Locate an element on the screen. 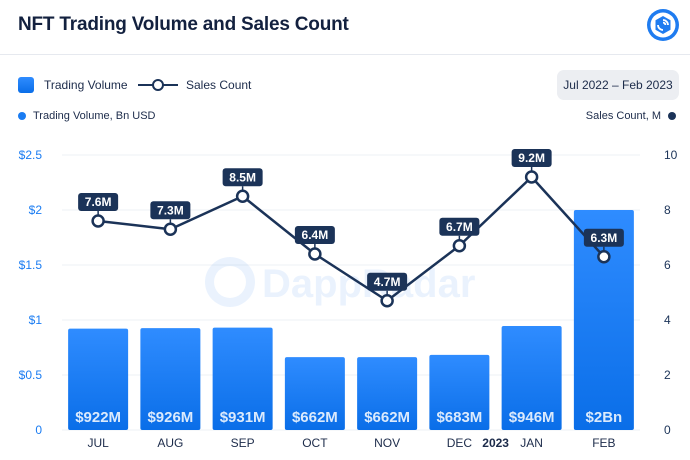 The width and height of the screenshot is (690, 460). date-range-selector: Jul 2022 – Feb 2023 is located at coordinates (618, 85).